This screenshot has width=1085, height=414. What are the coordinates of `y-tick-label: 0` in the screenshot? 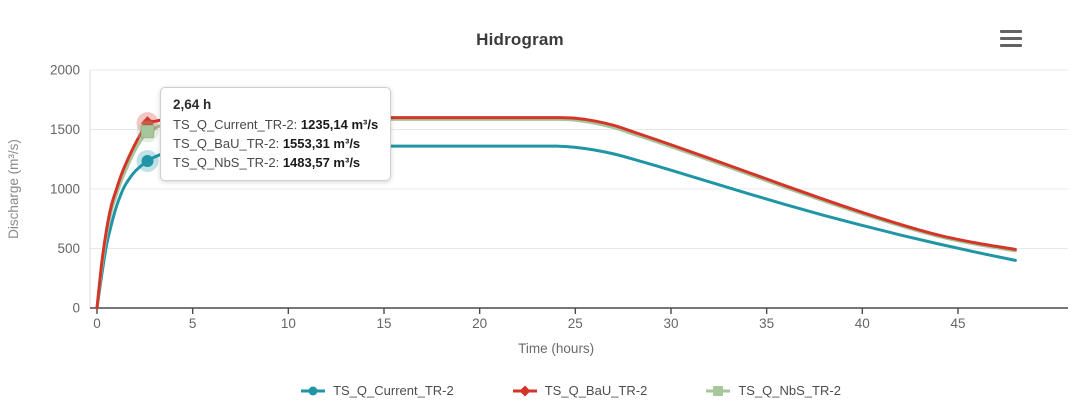 It's located at (76, 308).